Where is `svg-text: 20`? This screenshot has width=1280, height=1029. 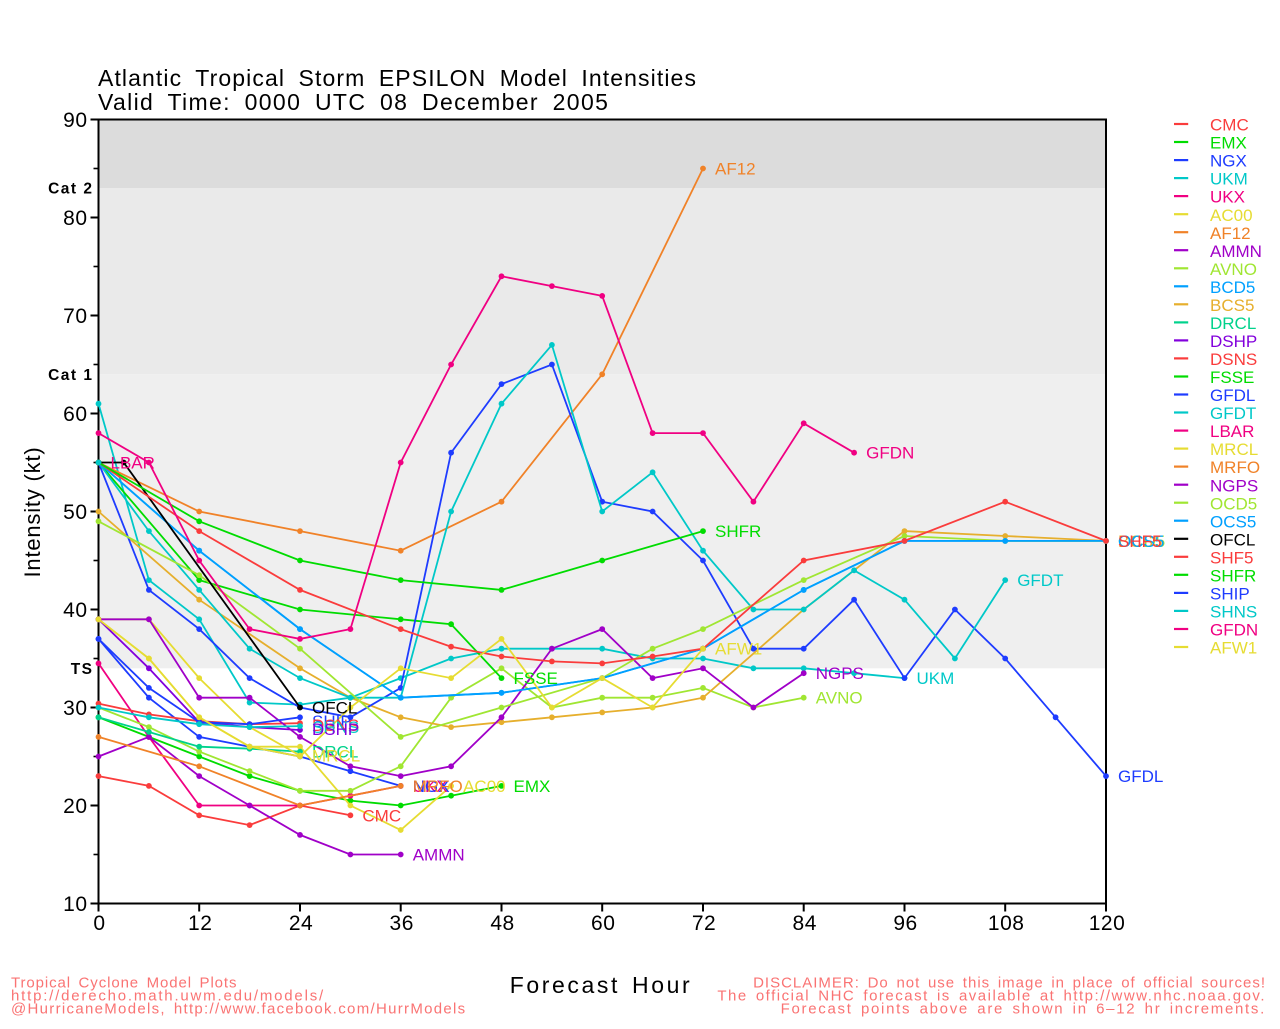
svg-text: 20 is located at coordinates (75, 806).